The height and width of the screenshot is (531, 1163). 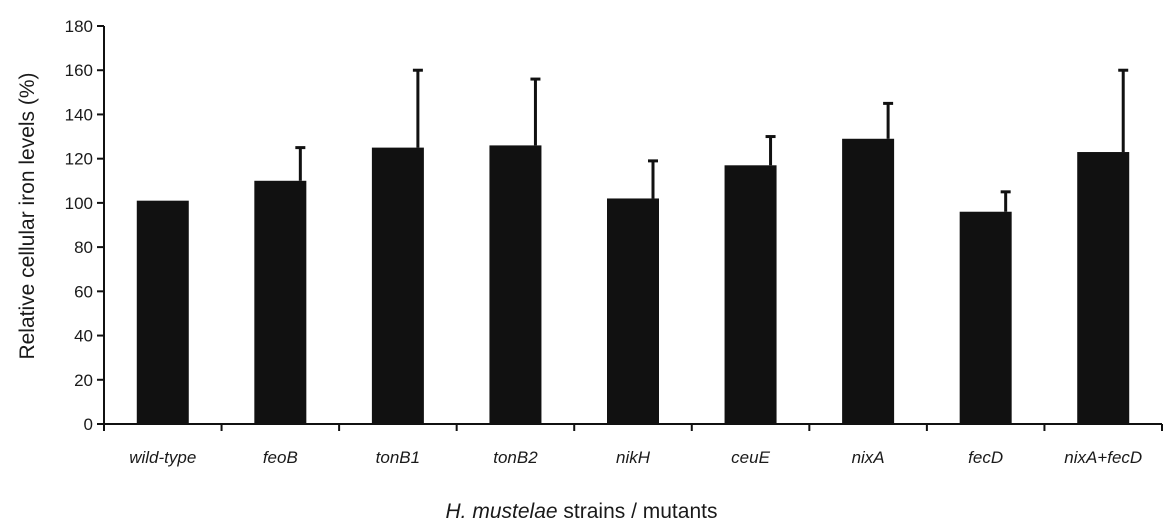 What do you see at coordinates (750, 457) in the screenshot?
I see `category-label: ceuE` at bounding box center [750, 457].